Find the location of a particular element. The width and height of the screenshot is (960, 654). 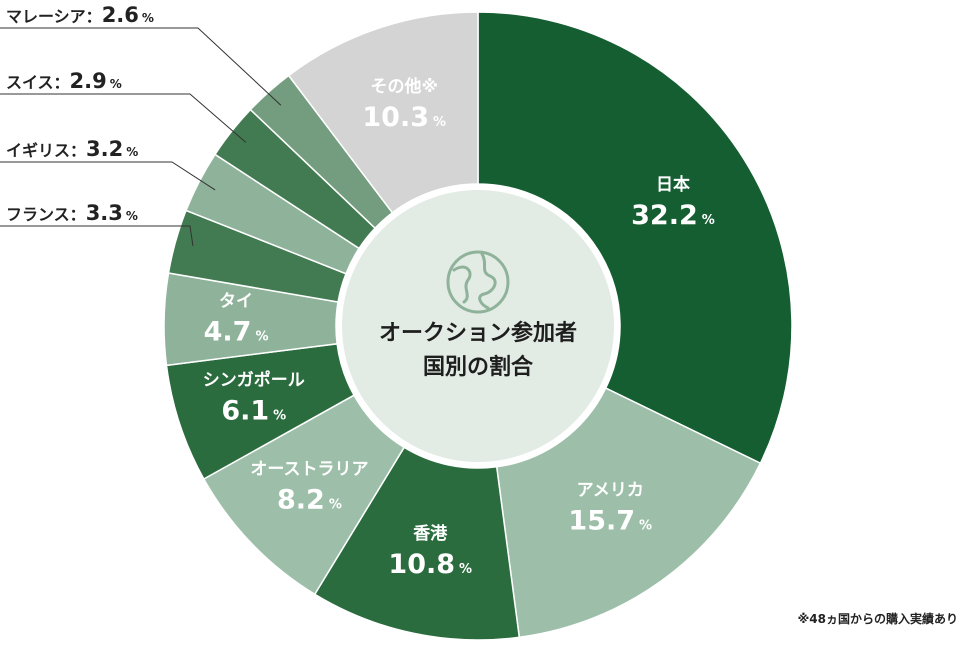

slice-value-10: 10.3% is located at coordinates (404, 117).